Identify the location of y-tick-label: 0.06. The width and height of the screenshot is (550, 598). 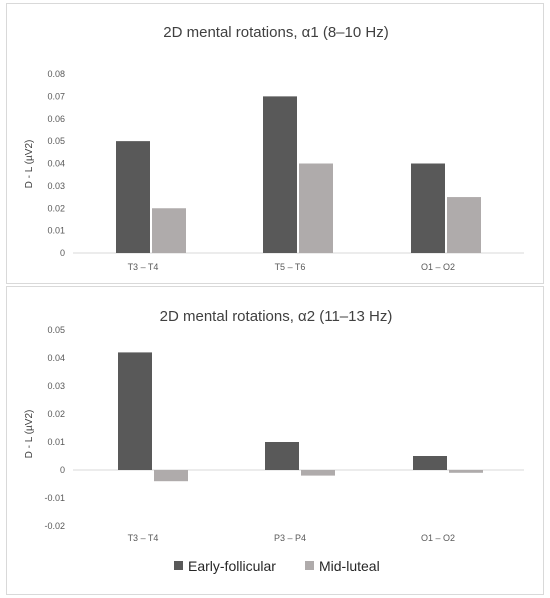
(56, 119).